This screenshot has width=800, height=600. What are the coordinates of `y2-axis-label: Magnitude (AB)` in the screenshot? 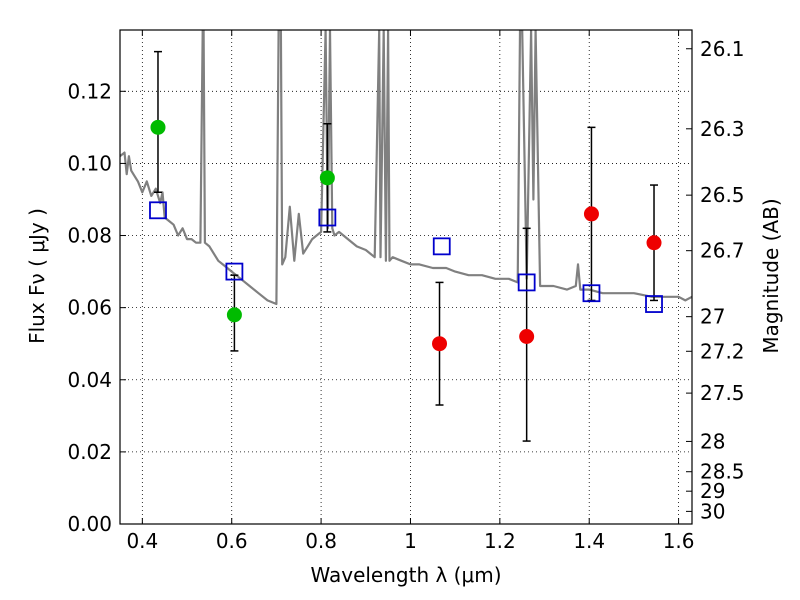 It's located at (771, 275).